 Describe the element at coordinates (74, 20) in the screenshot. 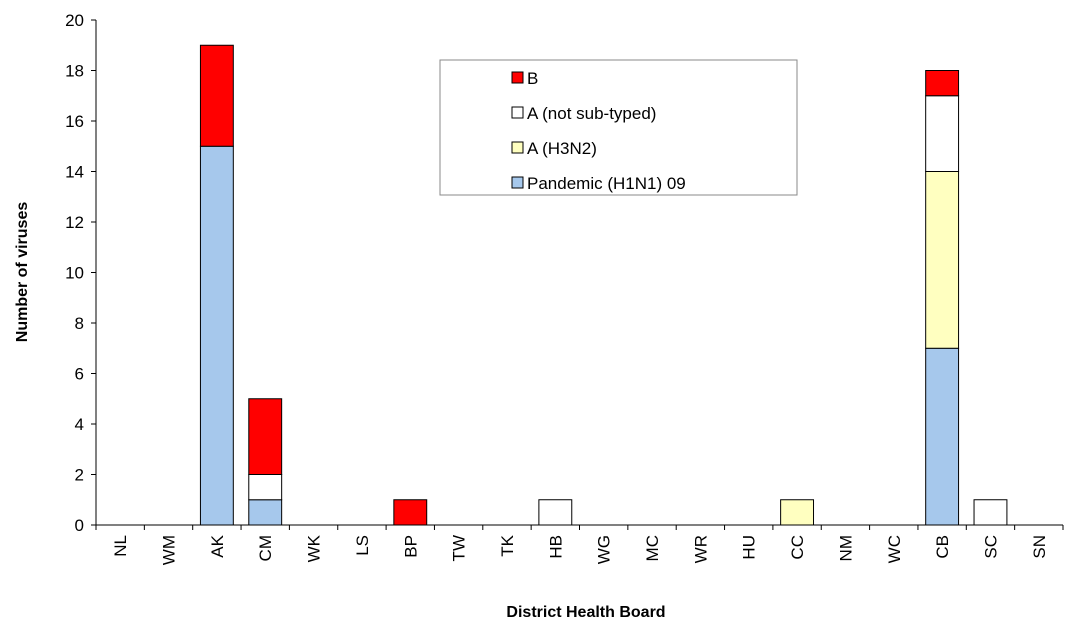

I see `y-tick-label: 20` at that location.